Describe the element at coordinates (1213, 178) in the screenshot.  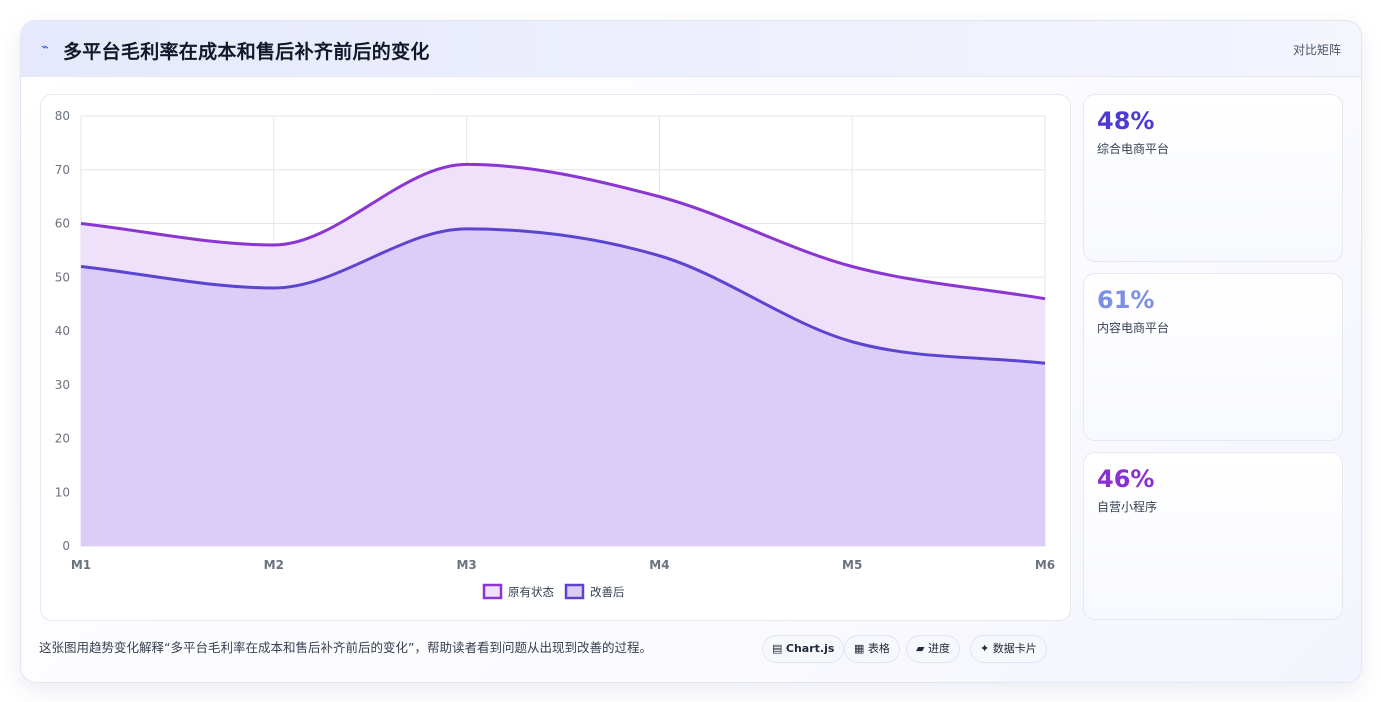
I see `stat-card: 48% 综合电商平台` at that location.